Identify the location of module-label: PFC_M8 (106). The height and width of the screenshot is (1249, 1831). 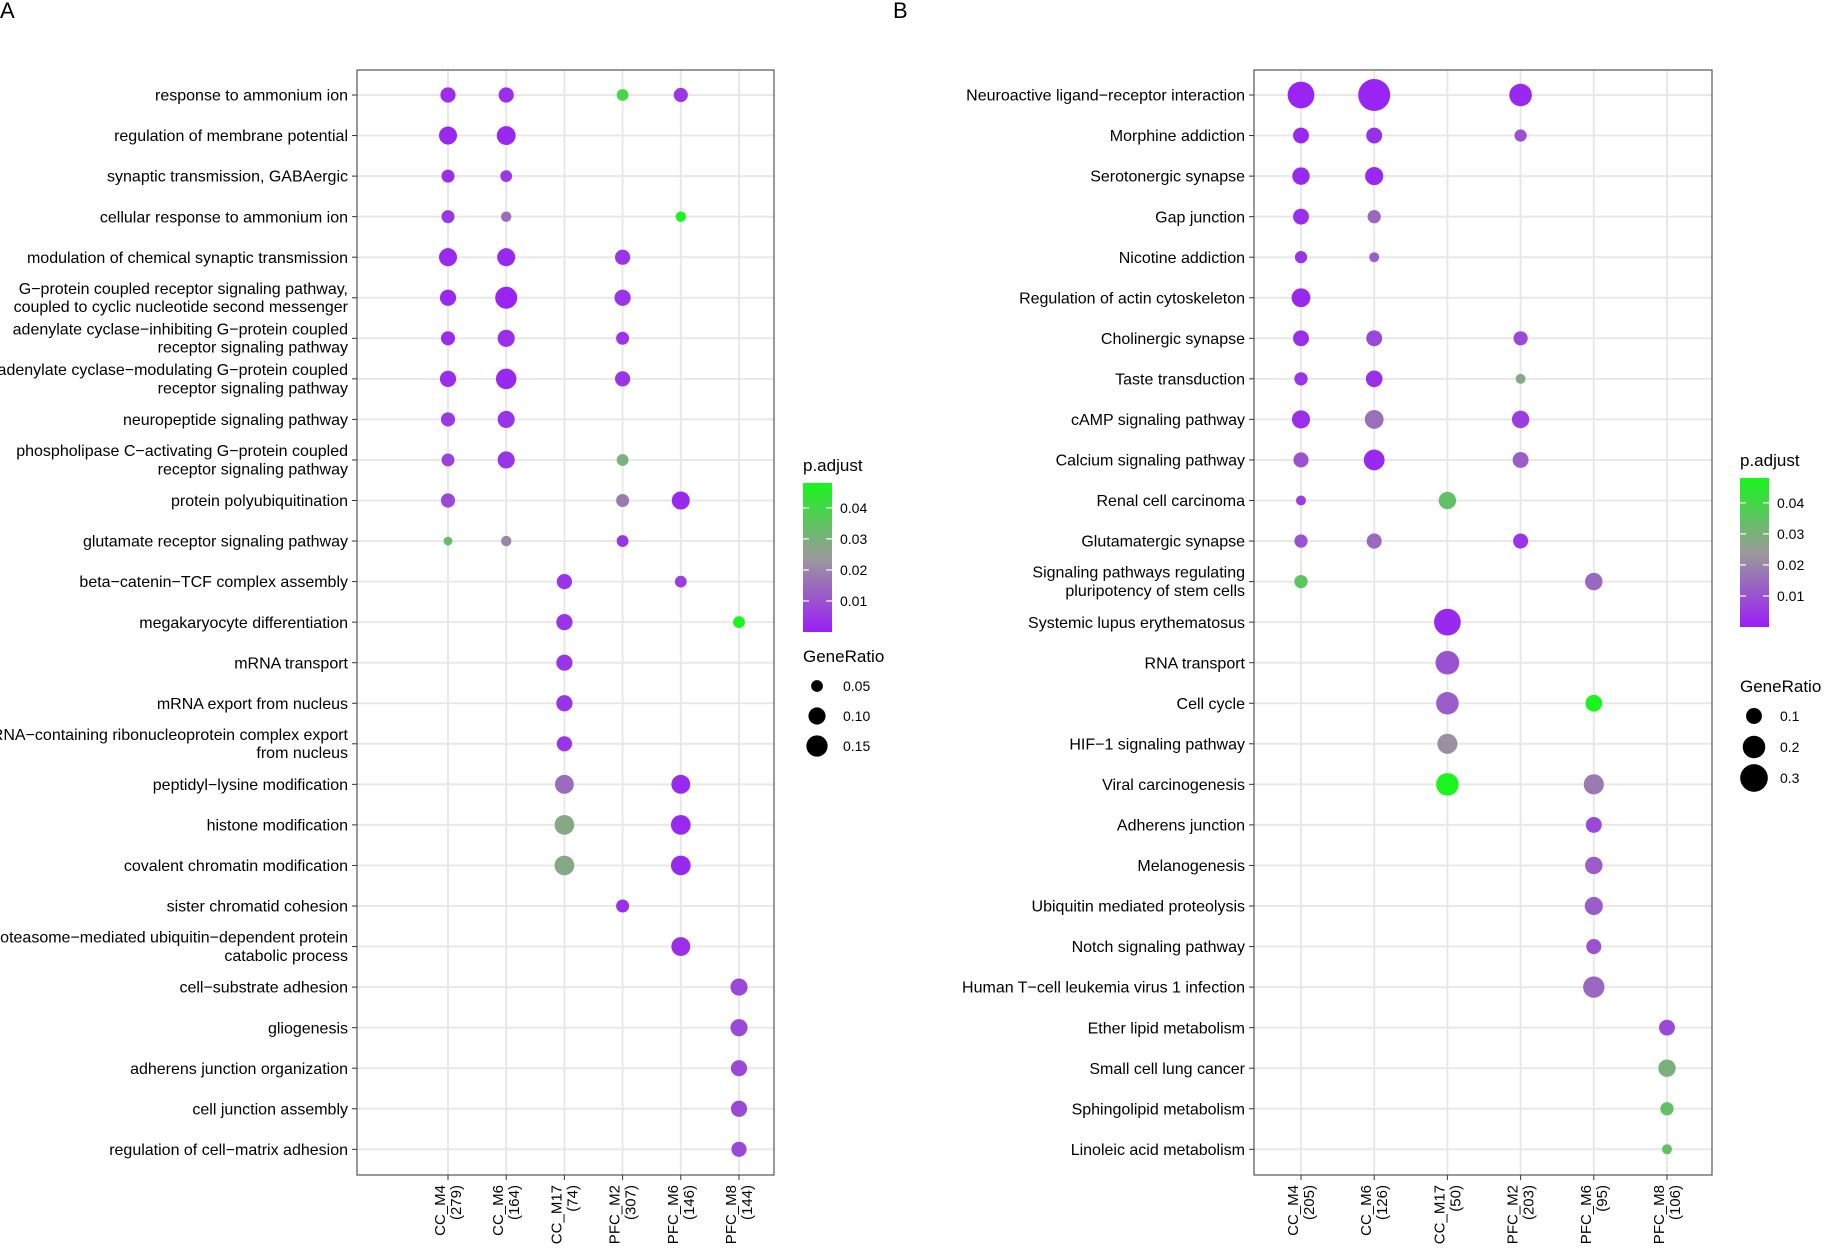
(1667, 1214).